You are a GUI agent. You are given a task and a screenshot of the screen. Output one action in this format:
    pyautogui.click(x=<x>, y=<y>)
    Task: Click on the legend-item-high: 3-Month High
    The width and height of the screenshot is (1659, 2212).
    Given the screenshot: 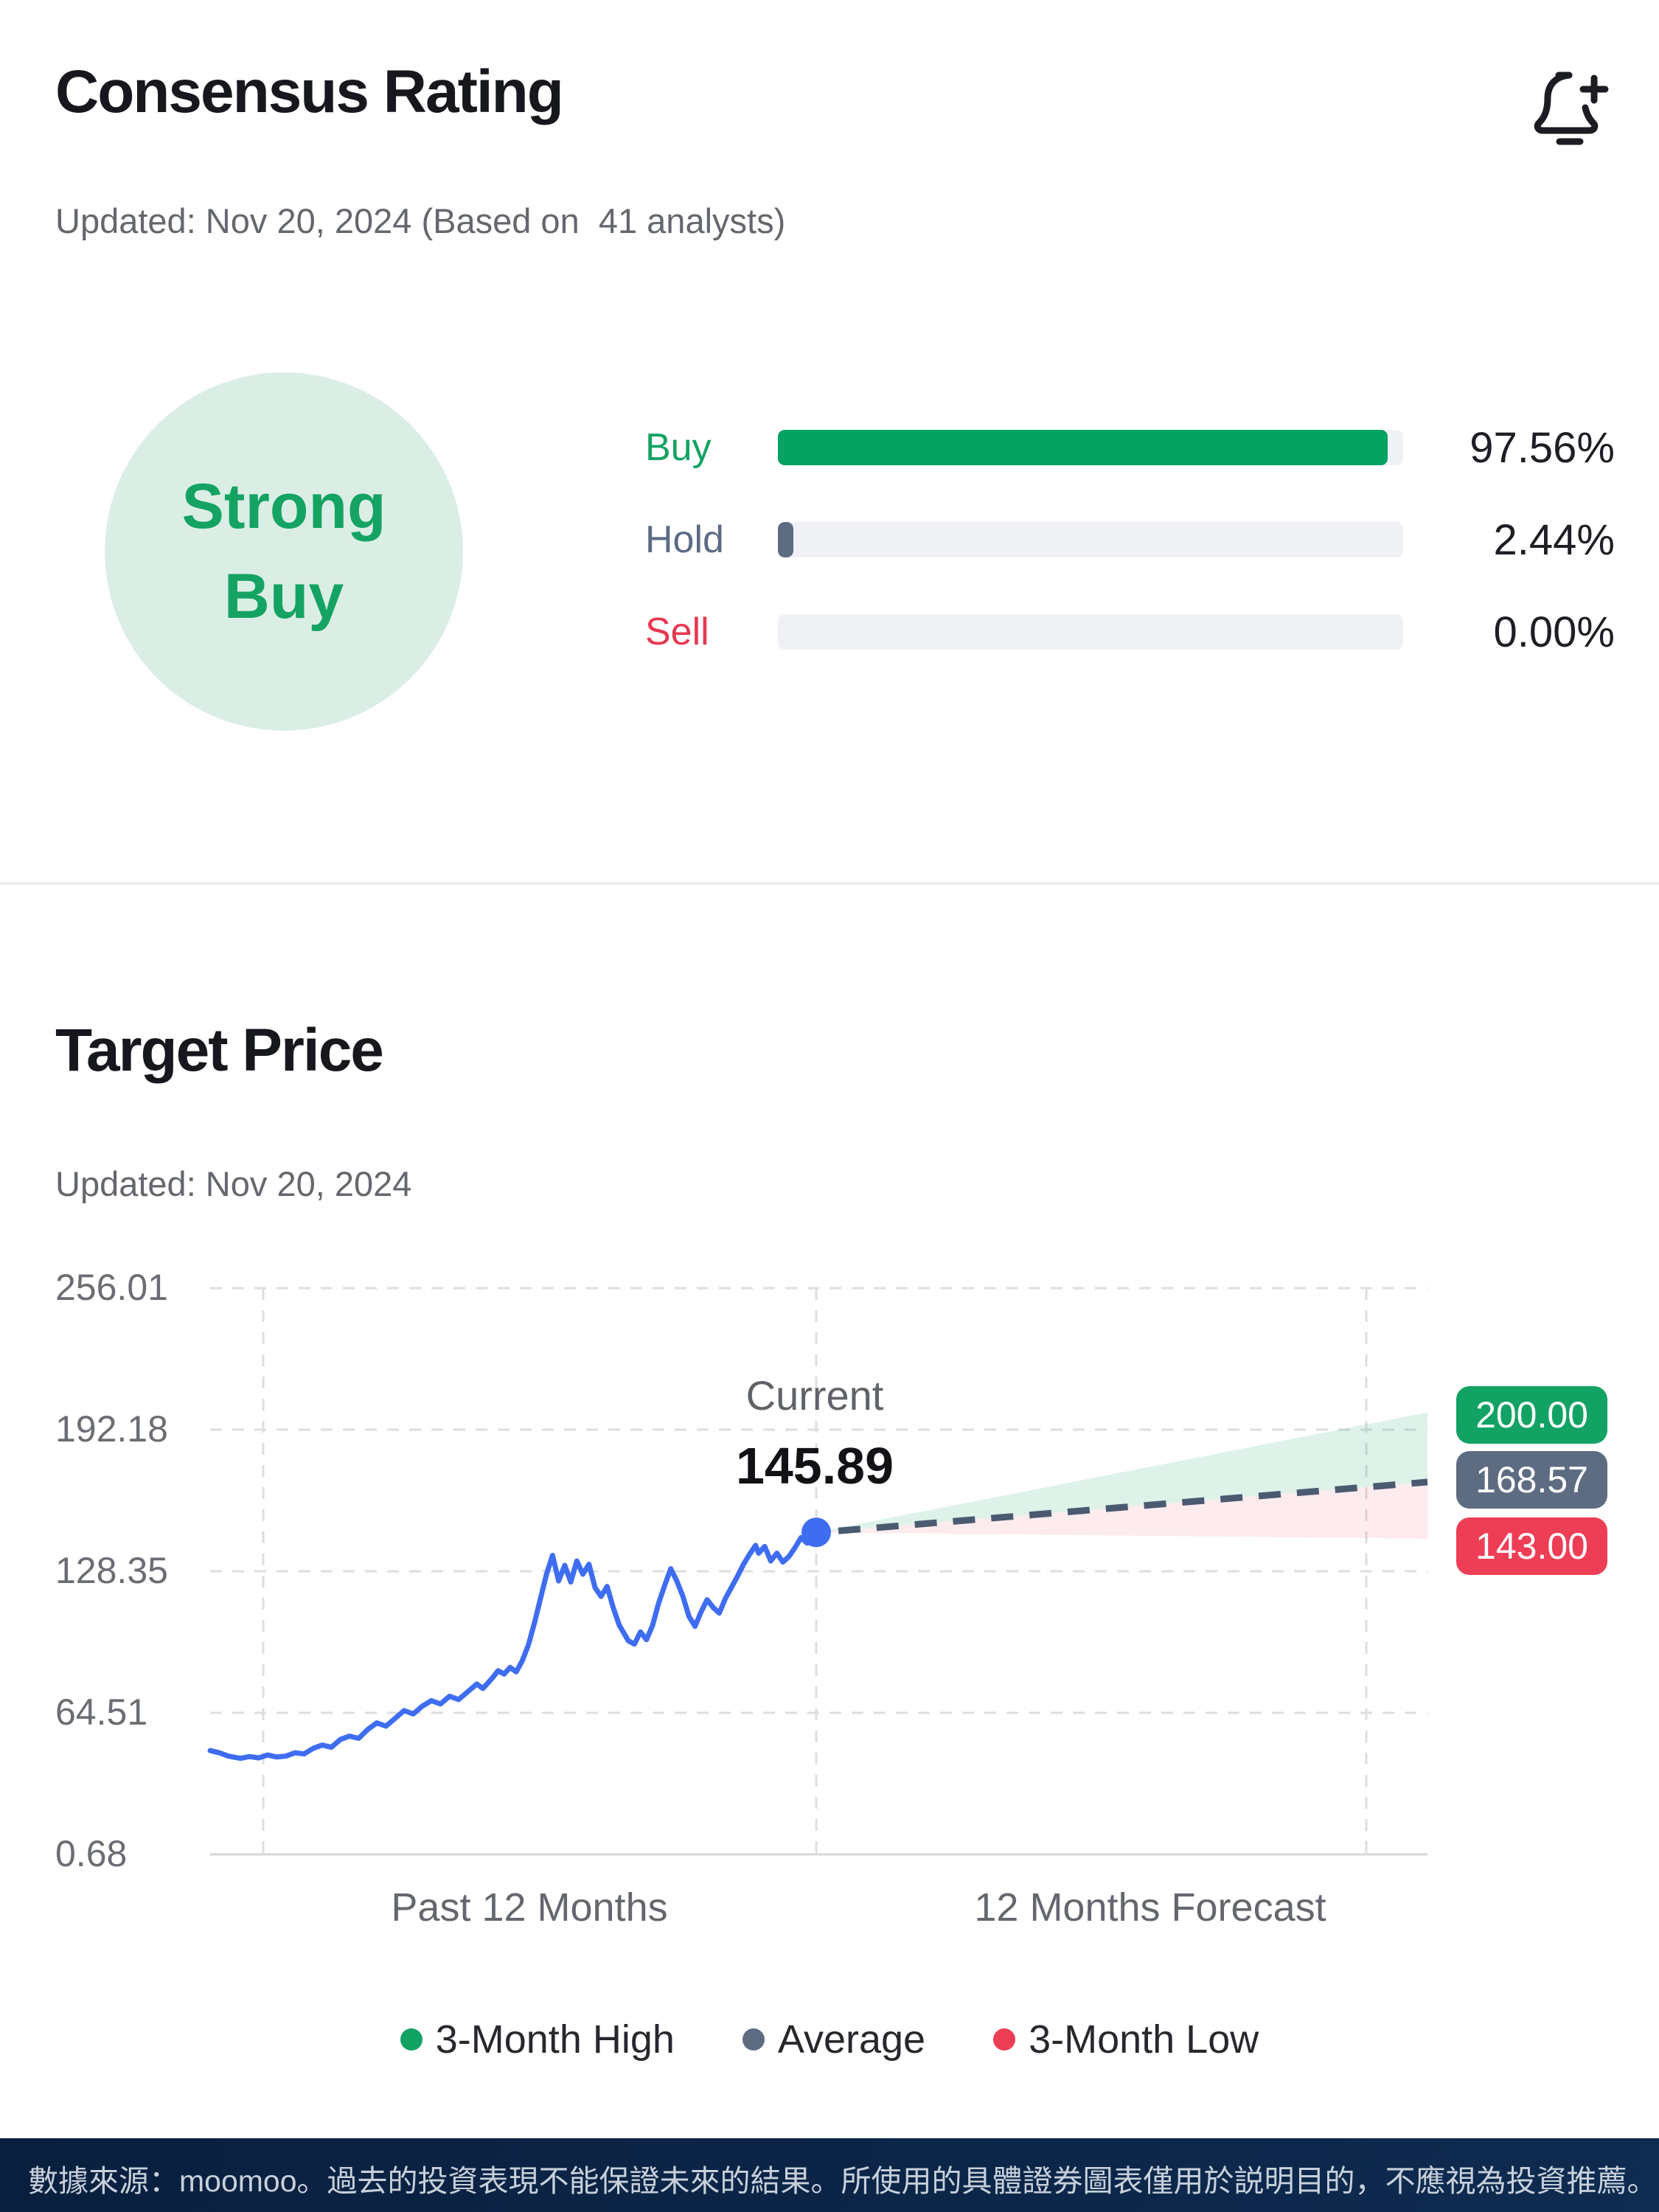 What is the action you would take?
    pyautogui.click(x=537, y=2039)
    